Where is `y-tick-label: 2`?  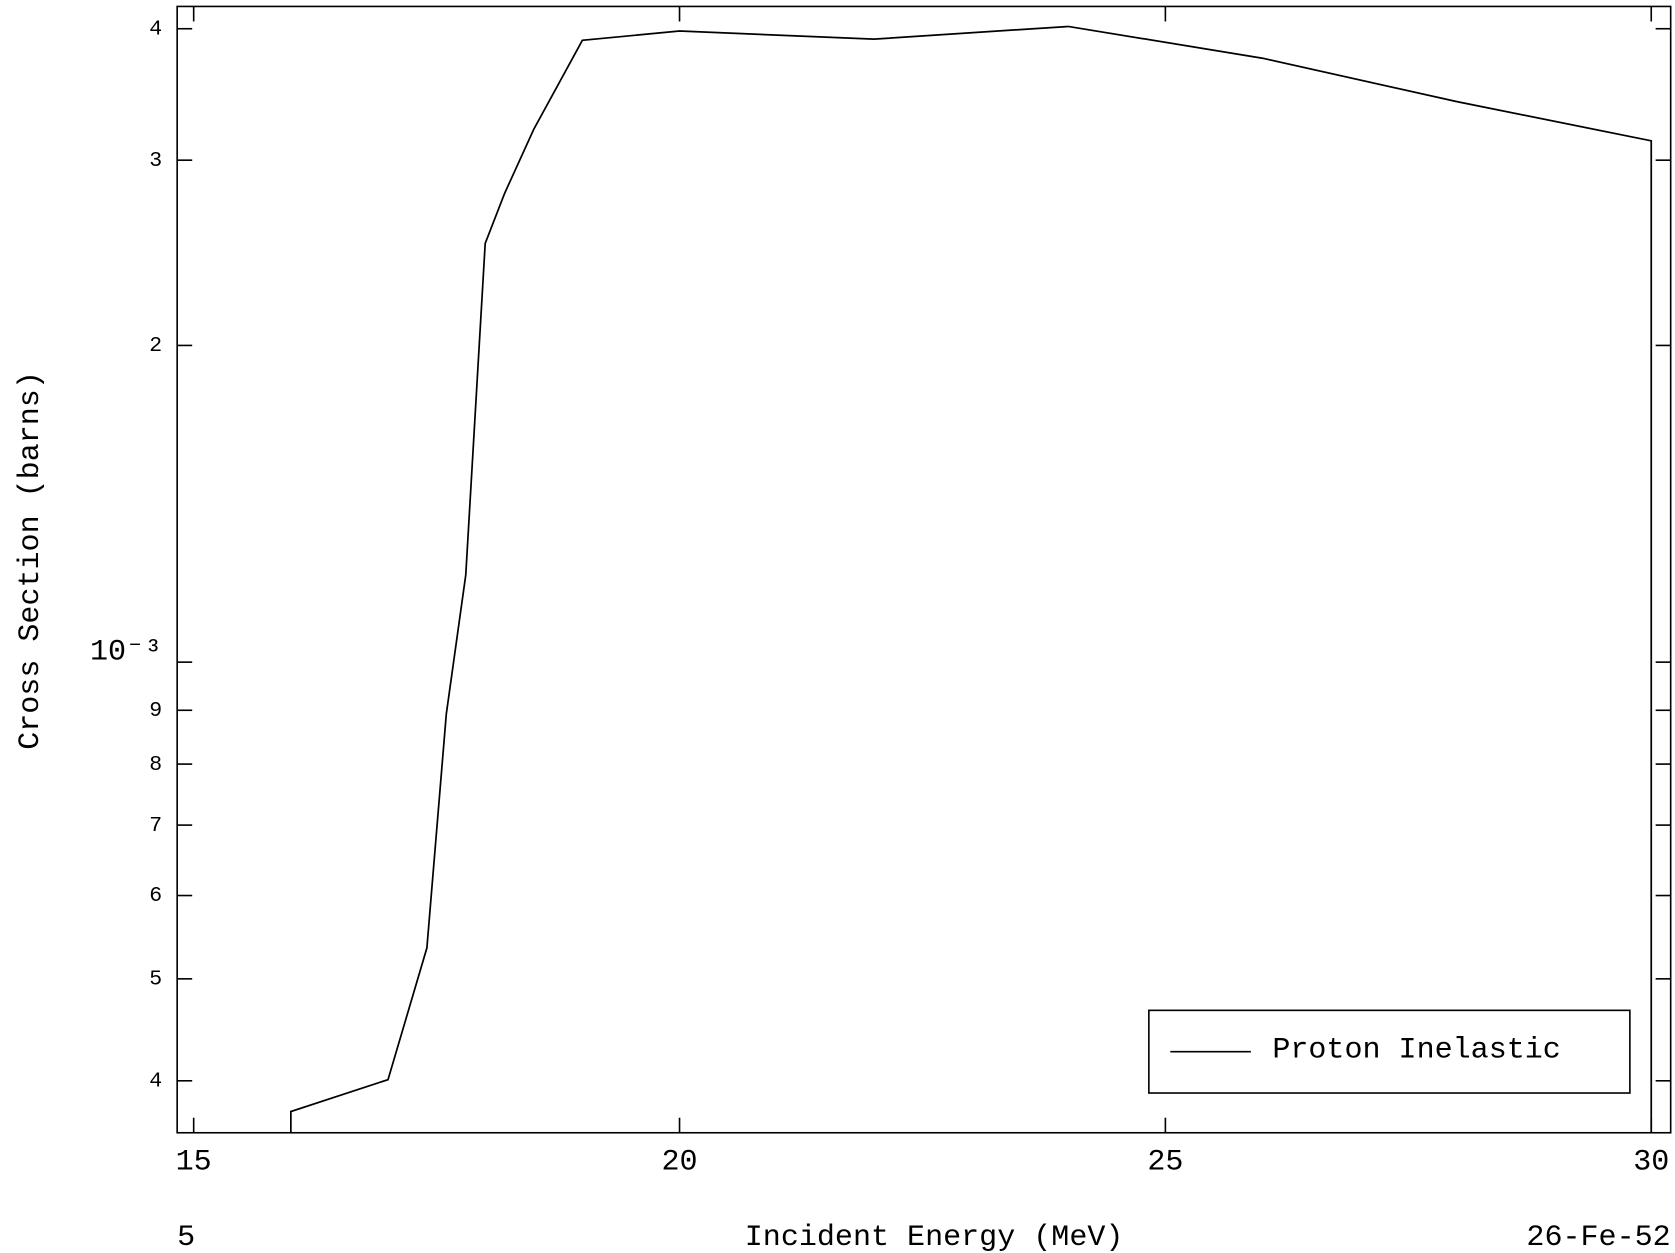 y-tick-label: 2 is located at coordinates (155, 346).